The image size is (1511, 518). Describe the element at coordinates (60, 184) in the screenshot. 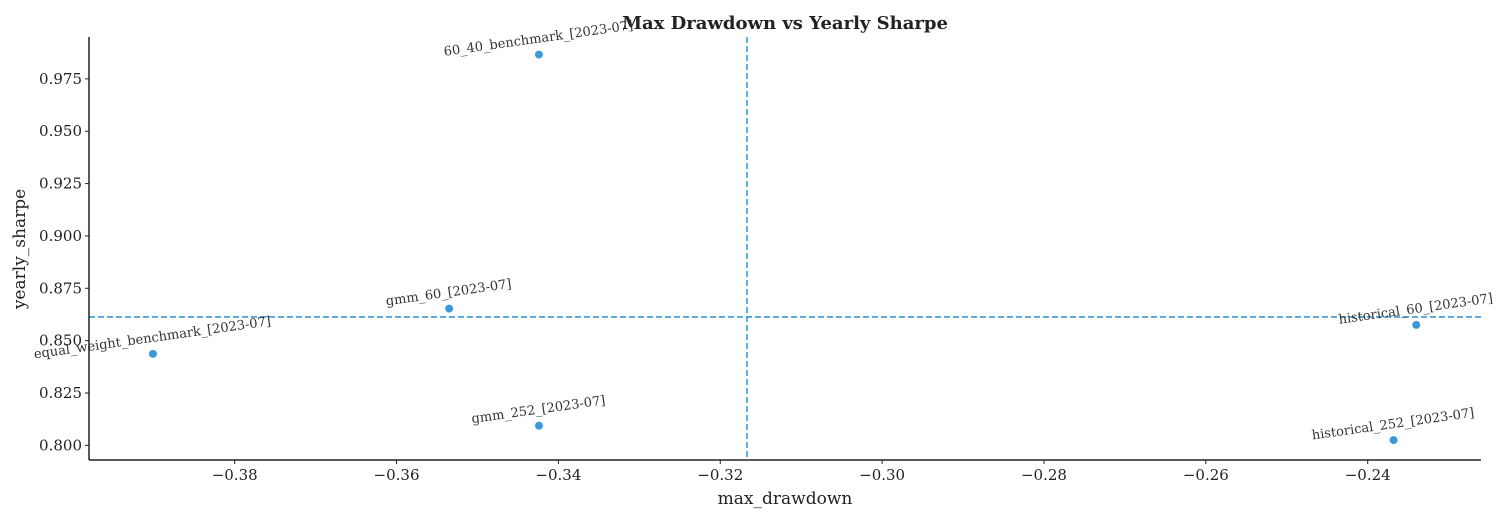

I see `y-tick-label: 0.925` at that location.